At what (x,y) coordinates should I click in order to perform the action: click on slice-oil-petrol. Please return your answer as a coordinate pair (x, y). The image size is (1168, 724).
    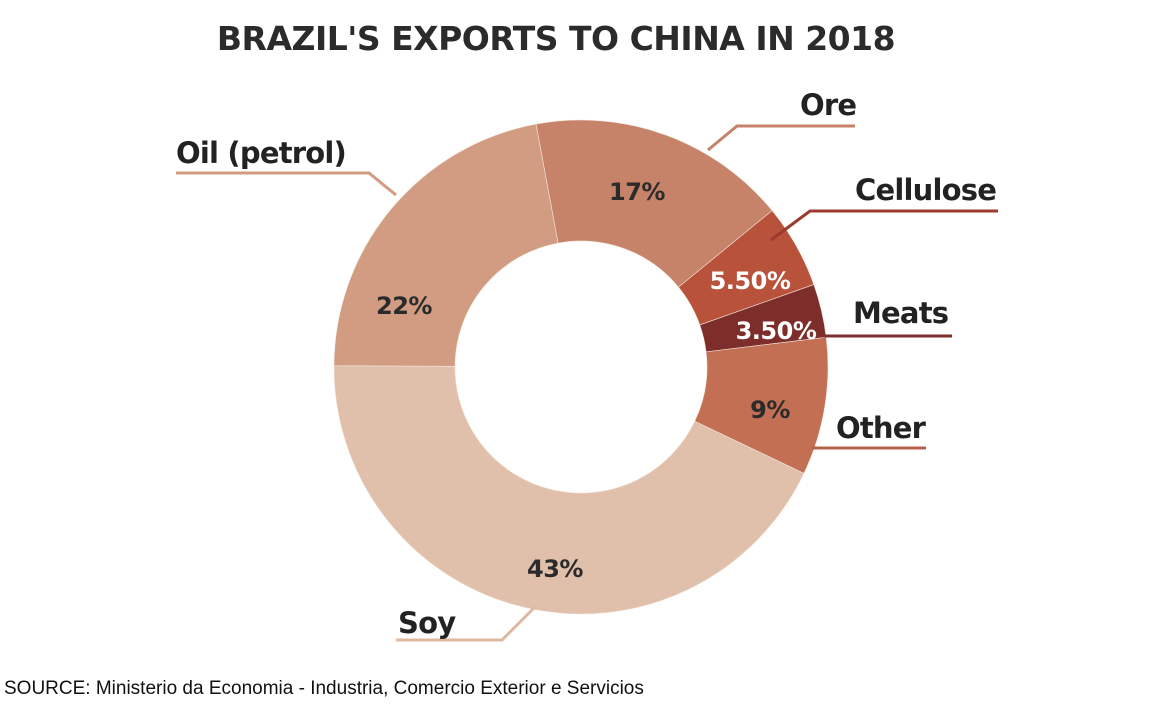
    Looking at the image, I should click on (446, 245).